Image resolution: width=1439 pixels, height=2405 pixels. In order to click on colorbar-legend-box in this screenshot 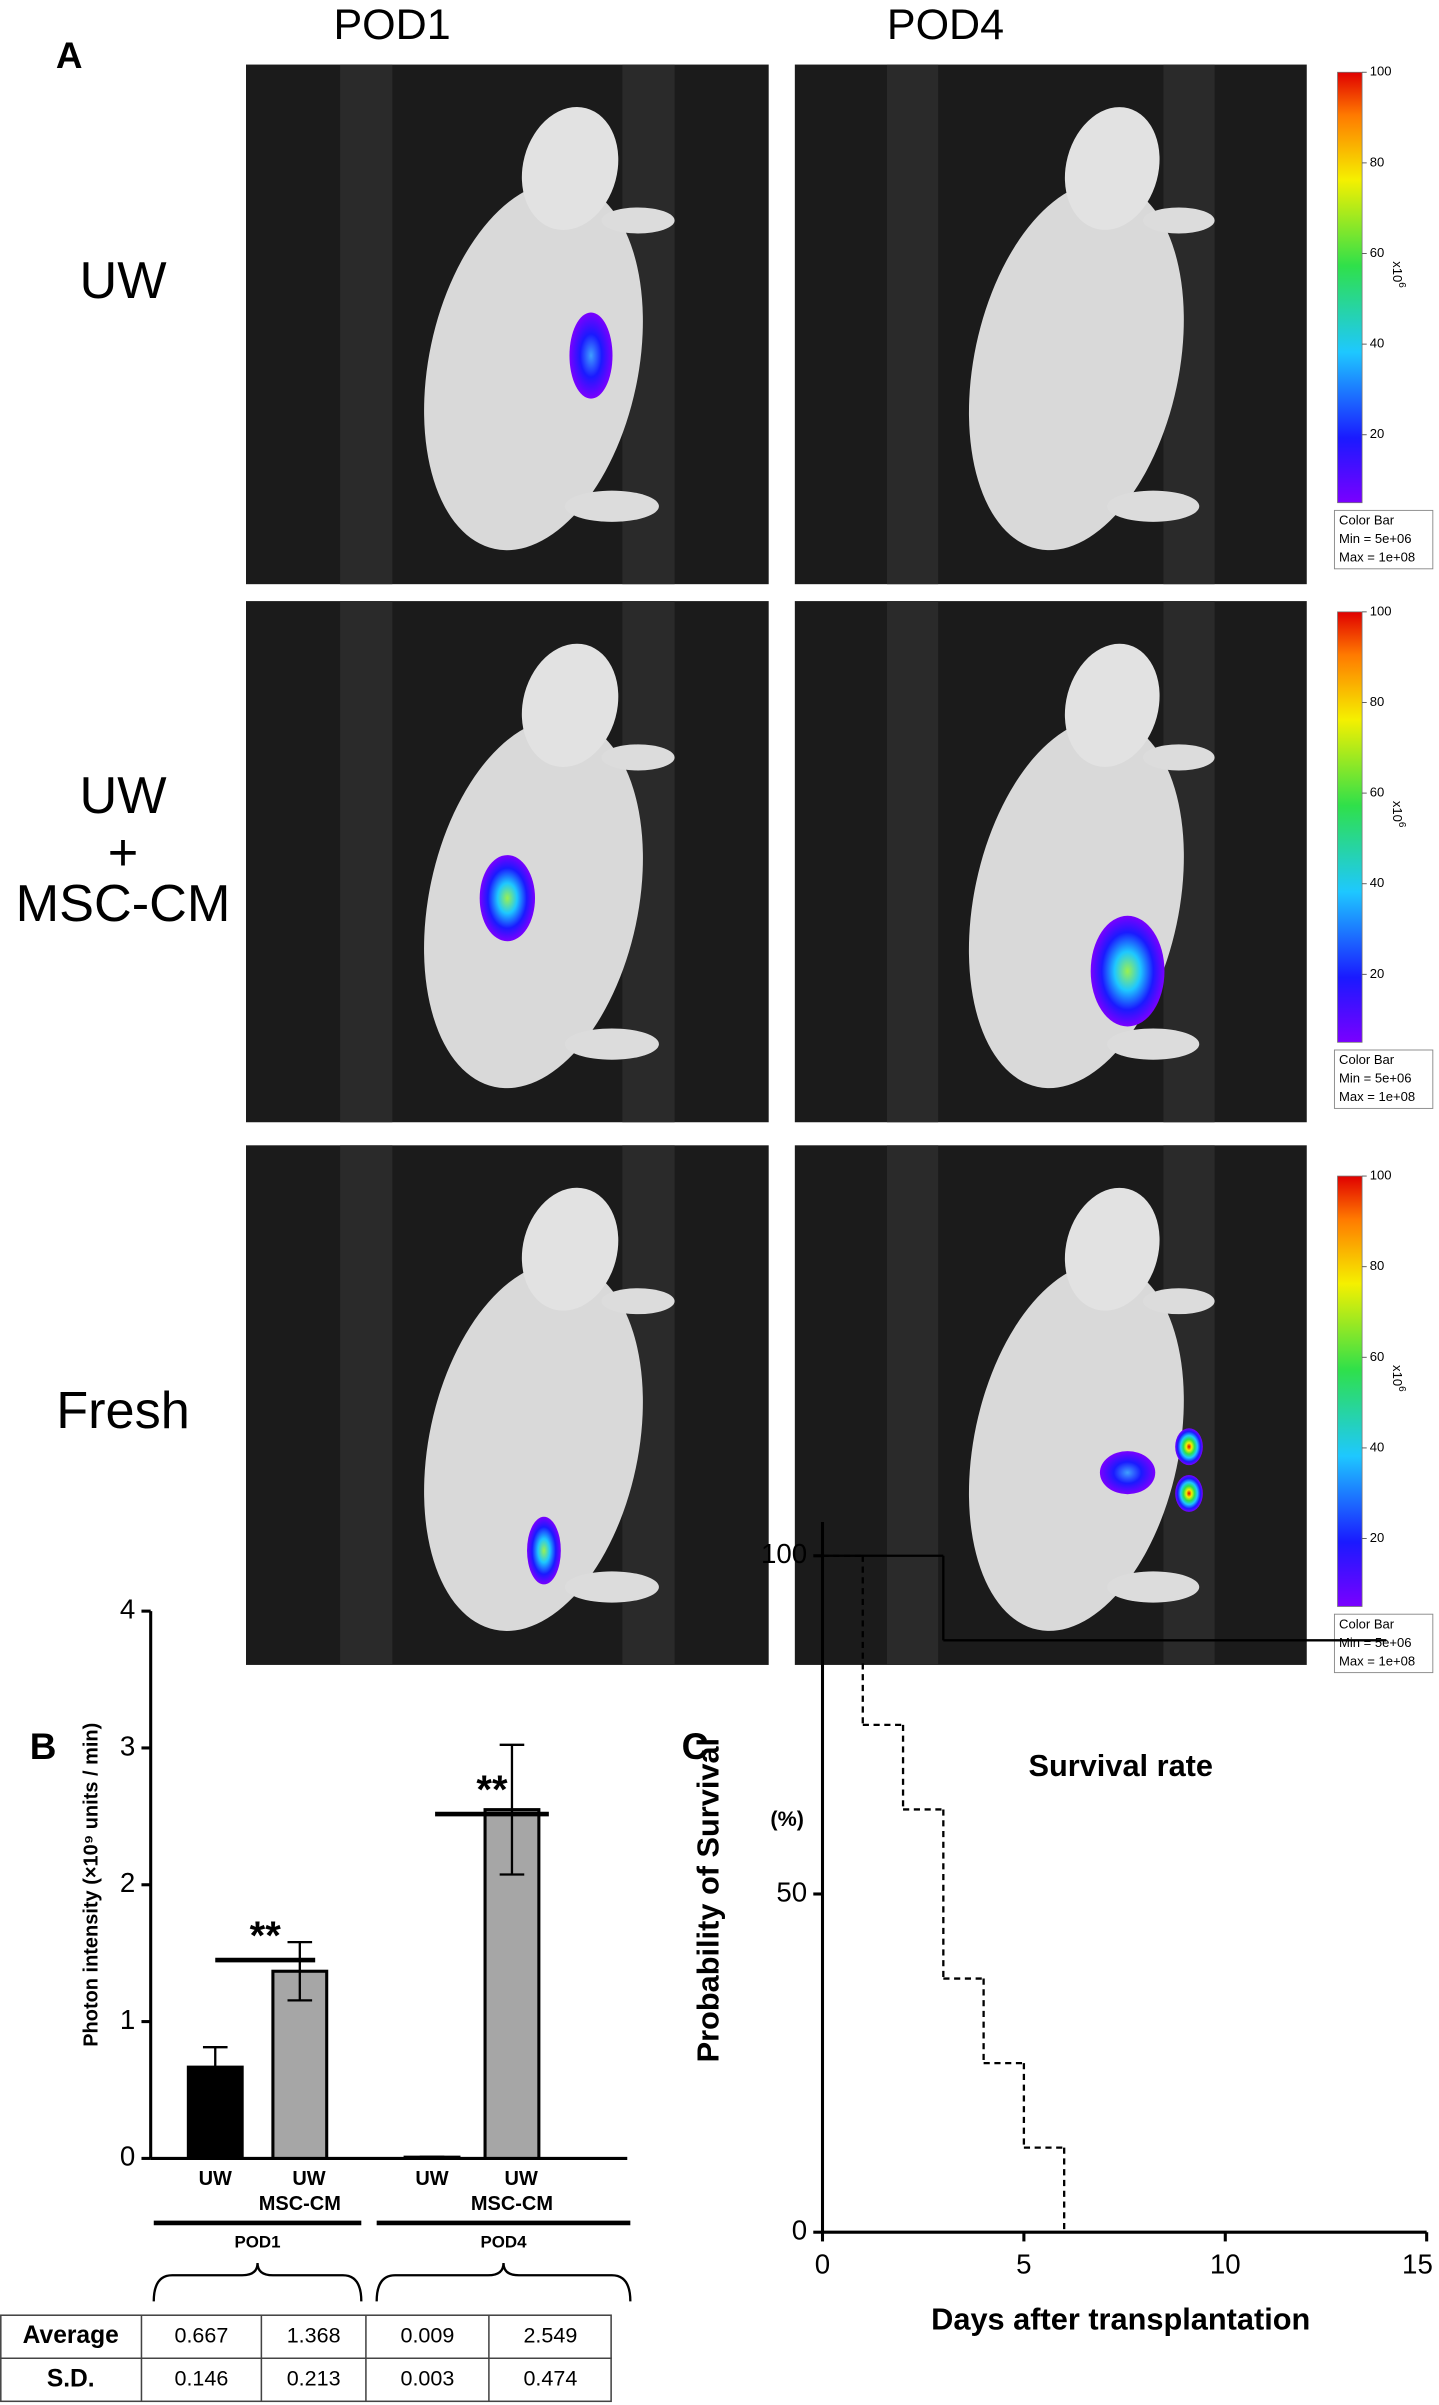, I will do `click(1383, 539)`.